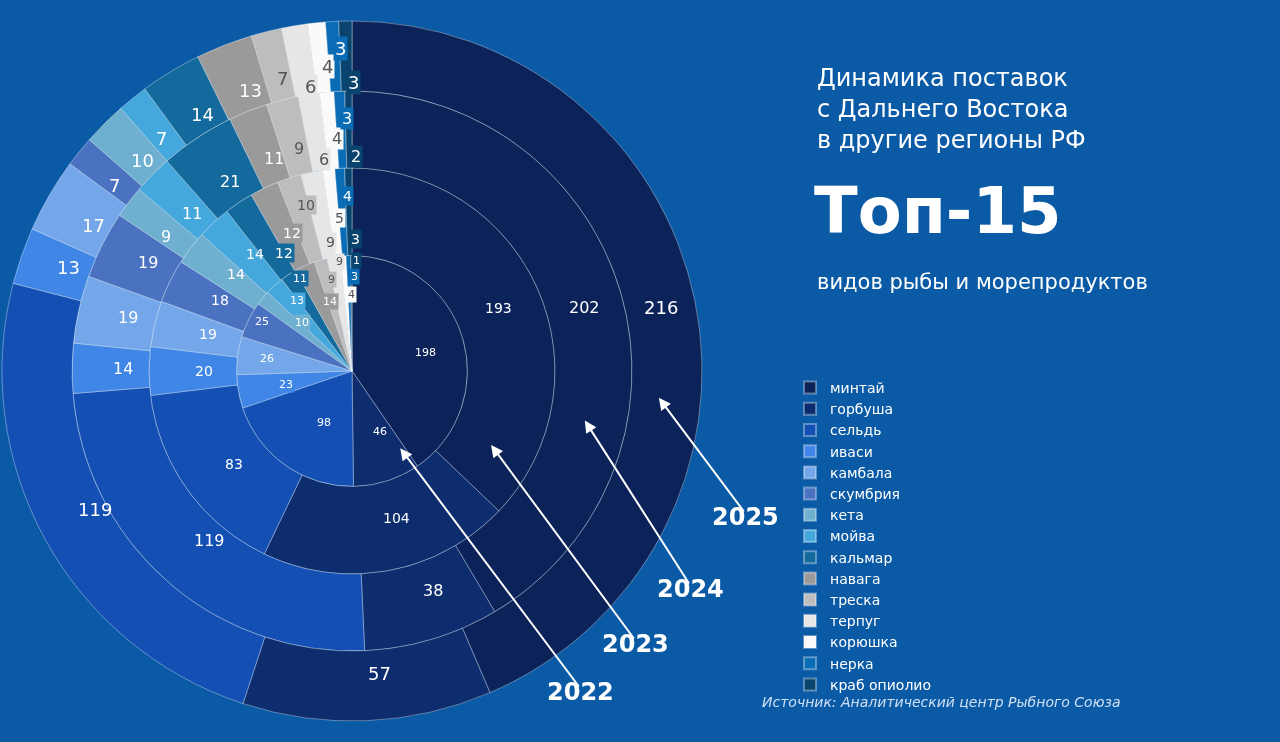 The height and width of the screenshot is (742, 1280). I want to click on data-label: 2, so click(356, 156).